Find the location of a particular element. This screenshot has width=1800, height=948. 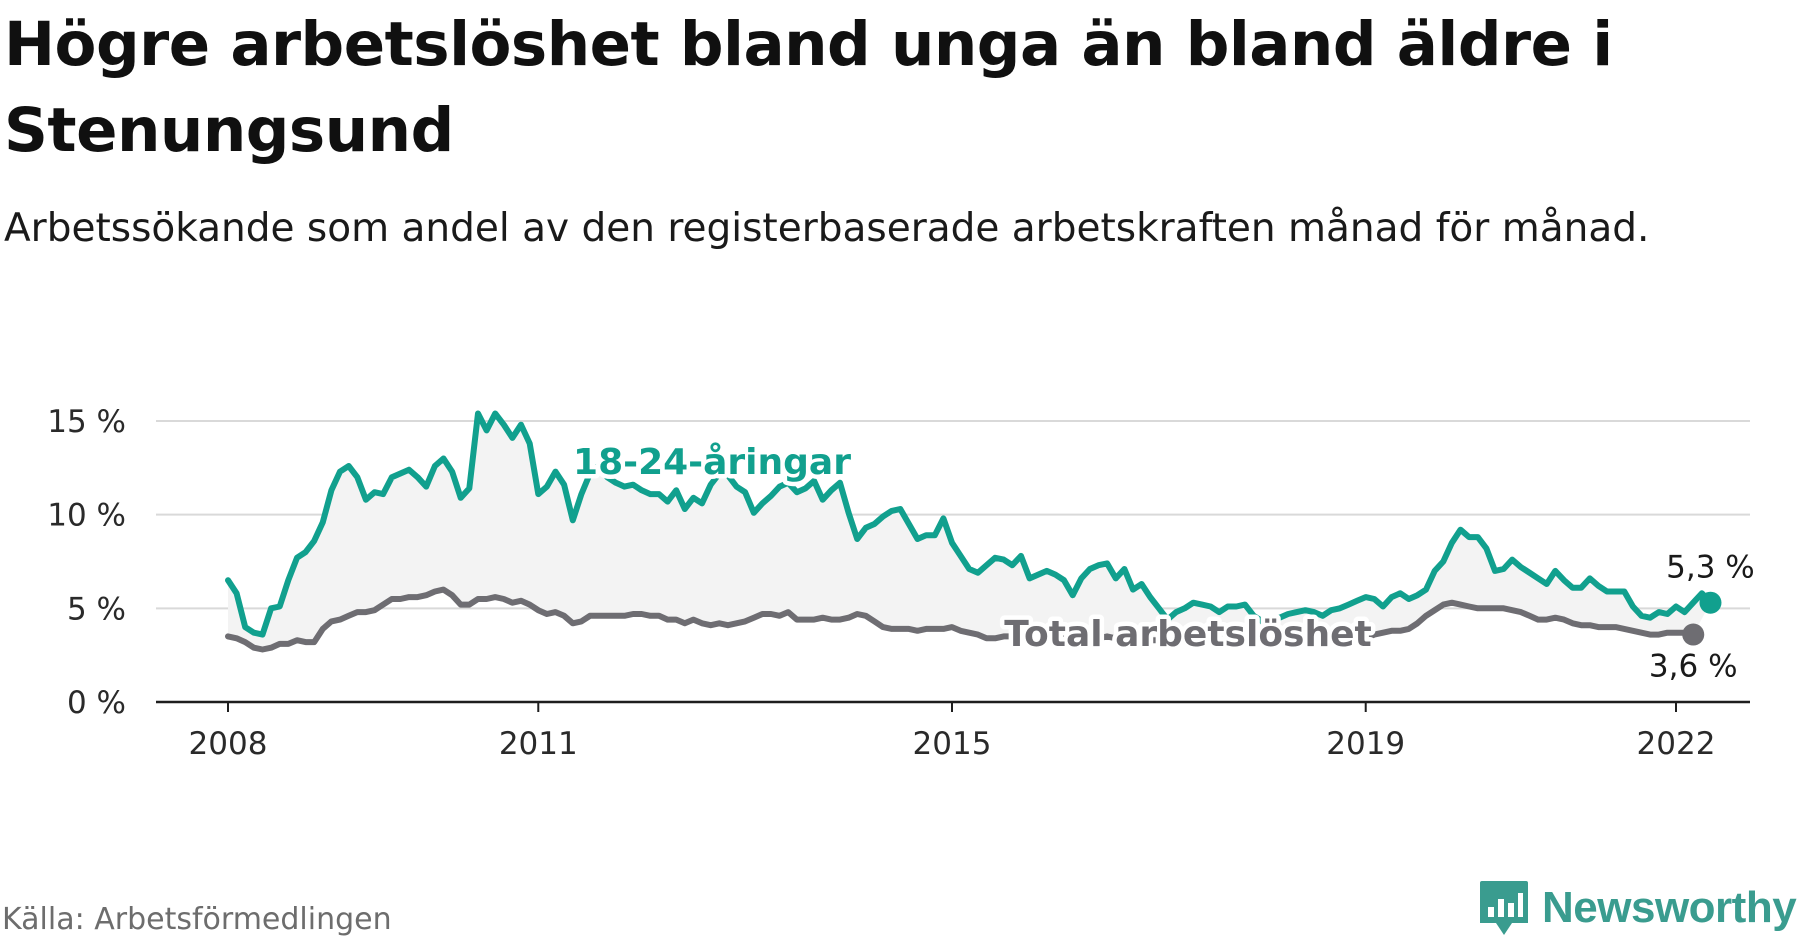

x-tick-label: 2015 is located at coordinates (952, 744).